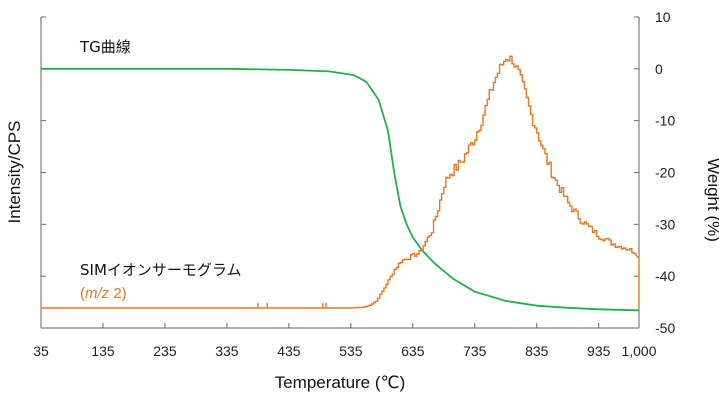  I want to click on x-tick-label: 635, so click(413, 351).